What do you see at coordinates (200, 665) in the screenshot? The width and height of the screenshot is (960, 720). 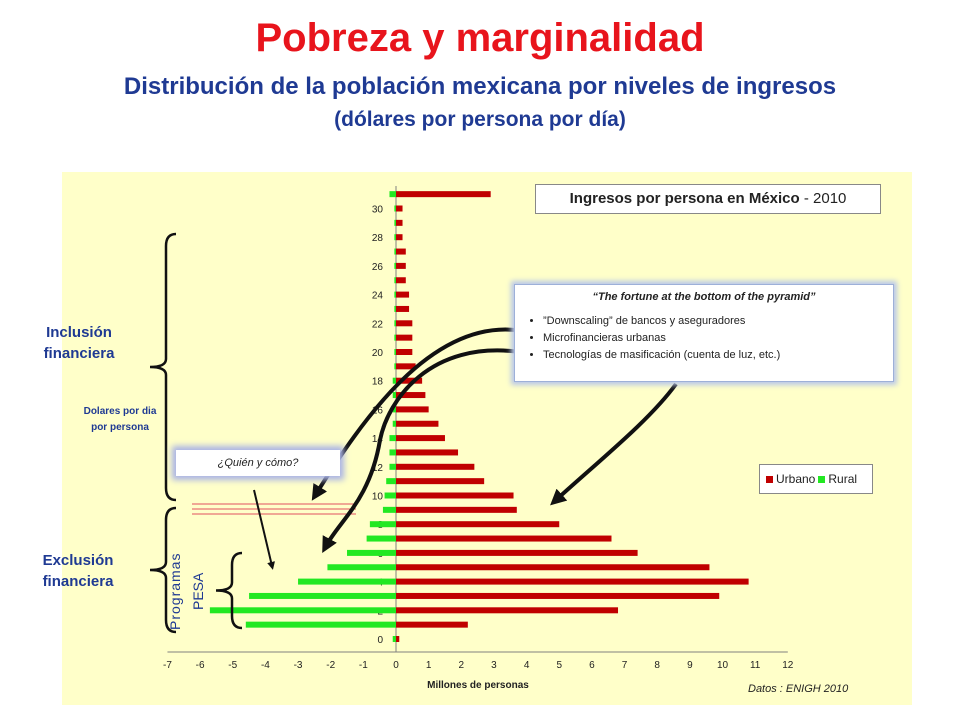 I see `x-tick-label: -6` at bounding box center [200, 665].